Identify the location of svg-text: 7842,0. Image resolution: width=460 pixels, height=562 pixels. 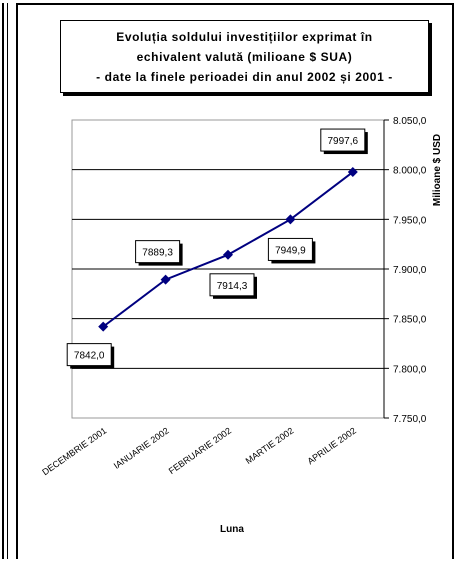
(89, 356).